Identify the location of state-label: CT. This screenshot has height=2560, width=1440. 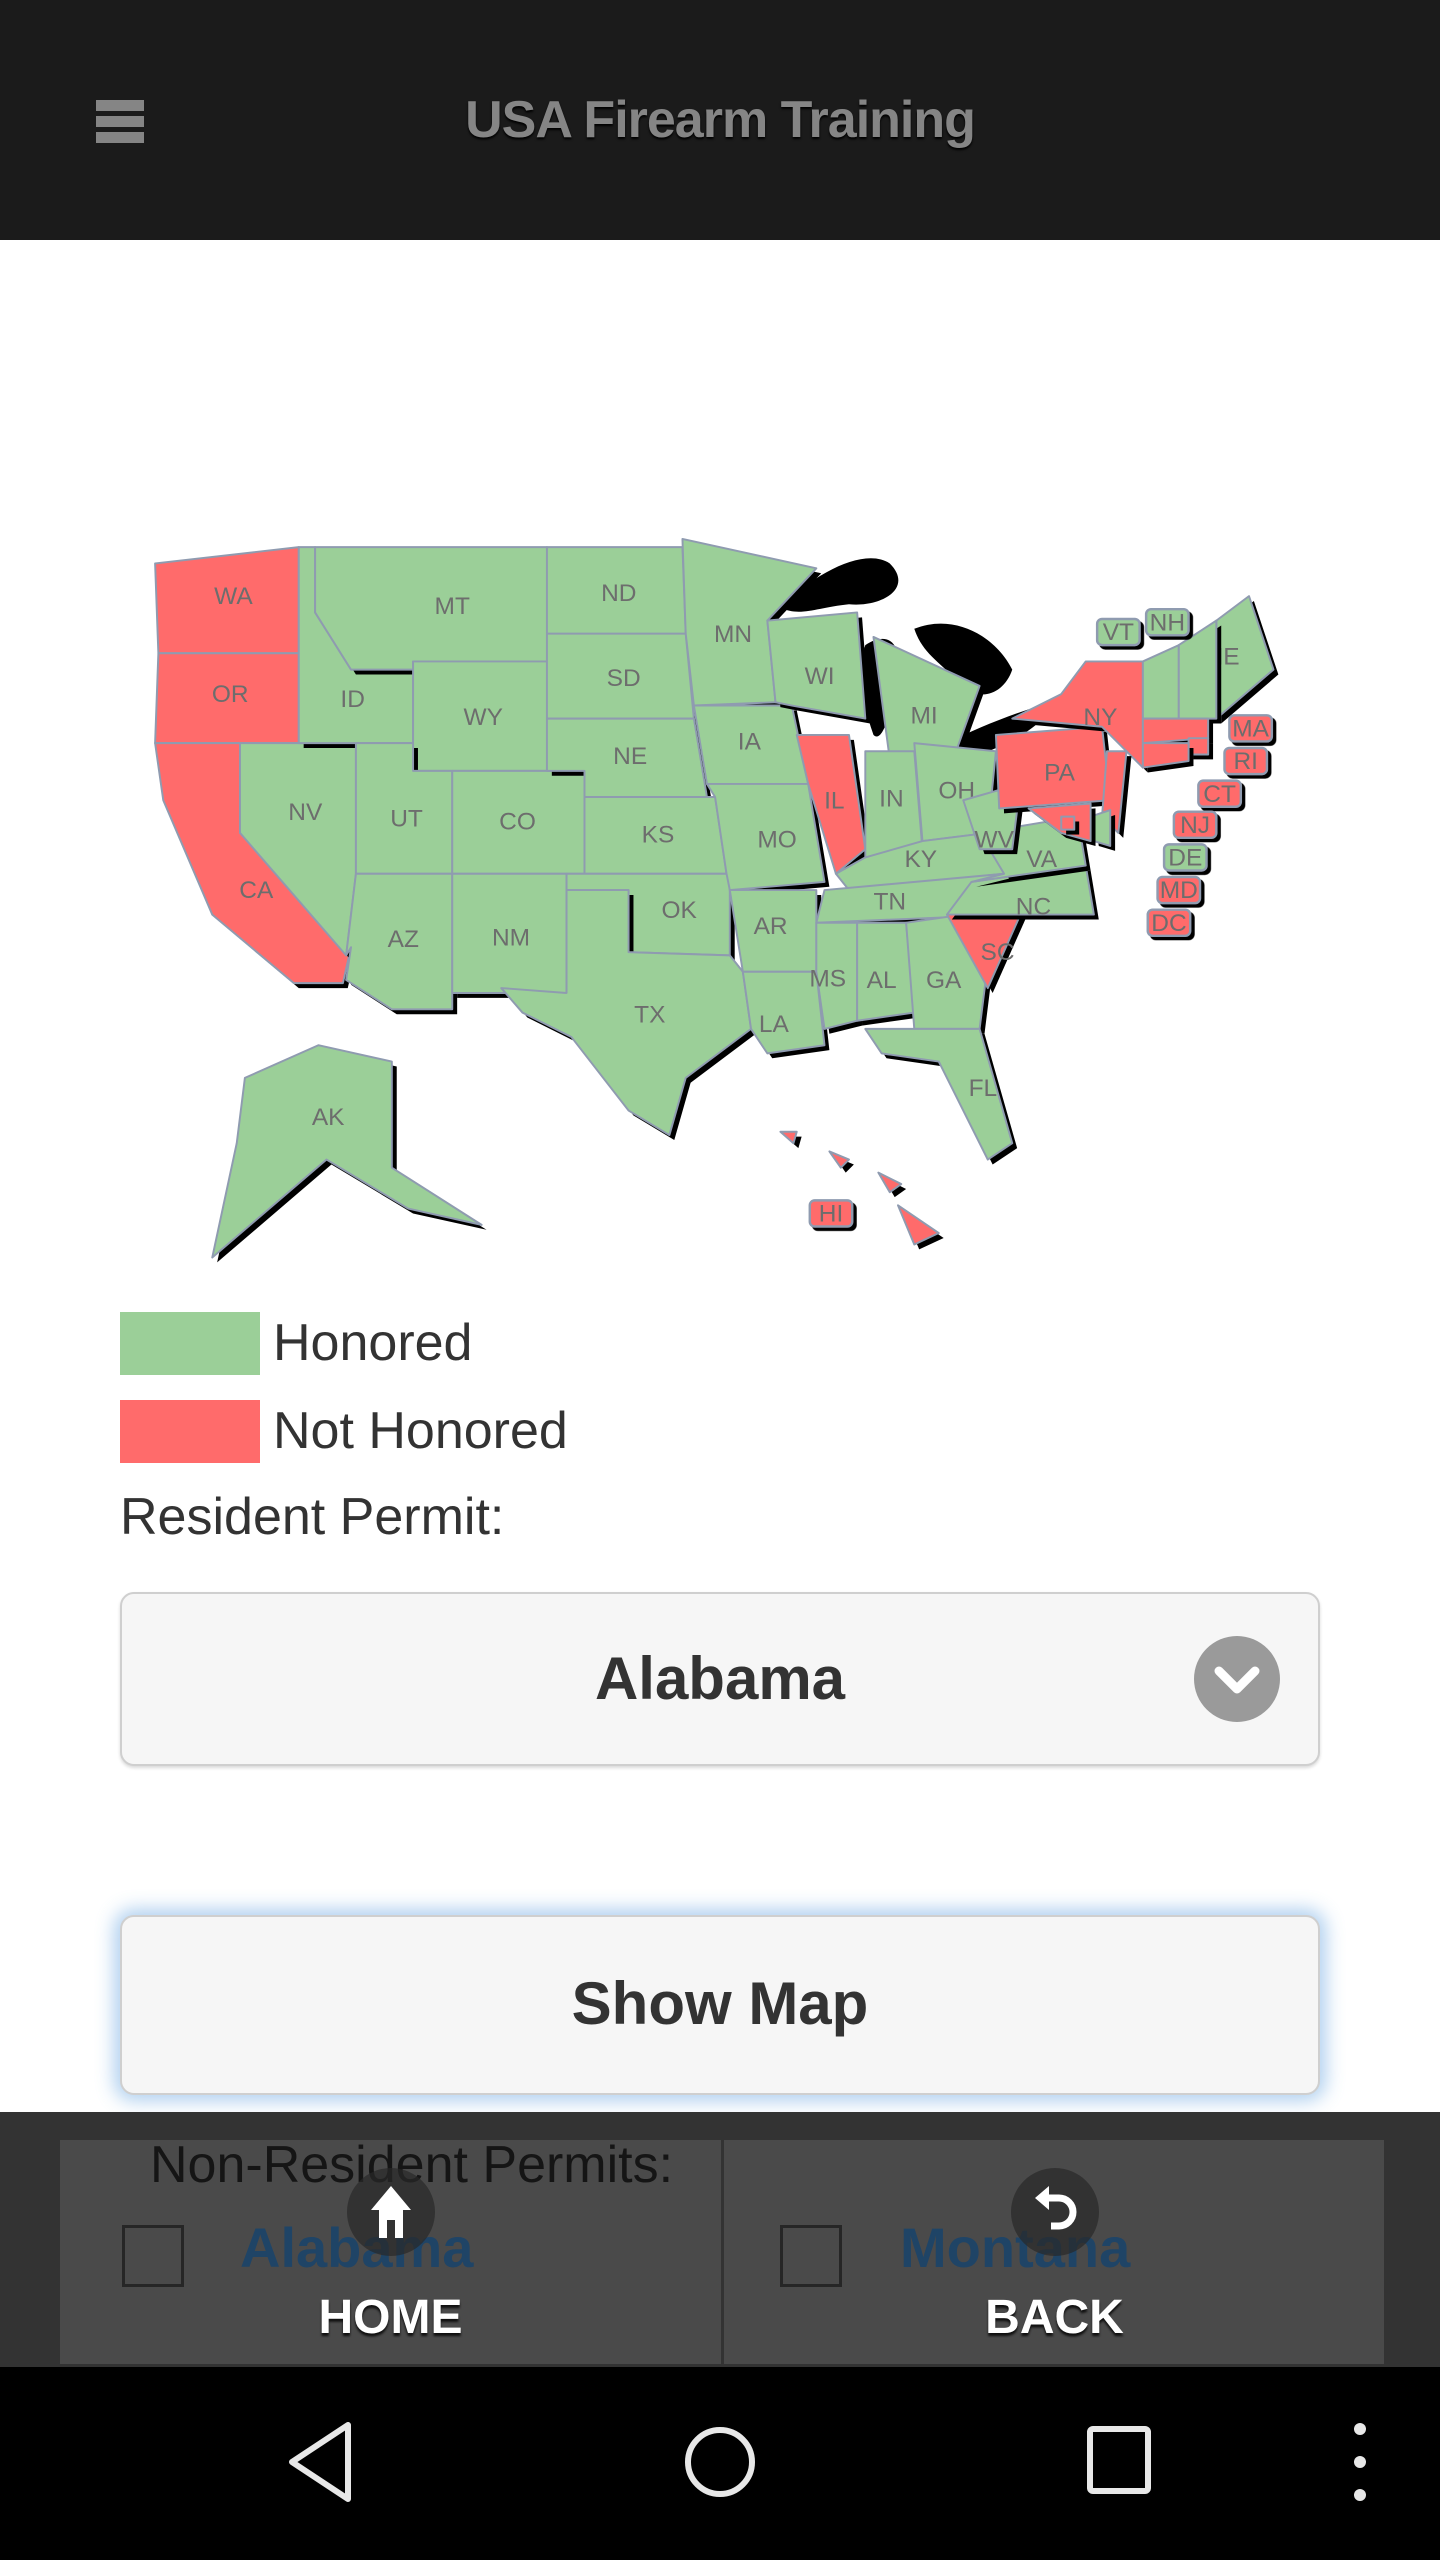
(1219, 794).